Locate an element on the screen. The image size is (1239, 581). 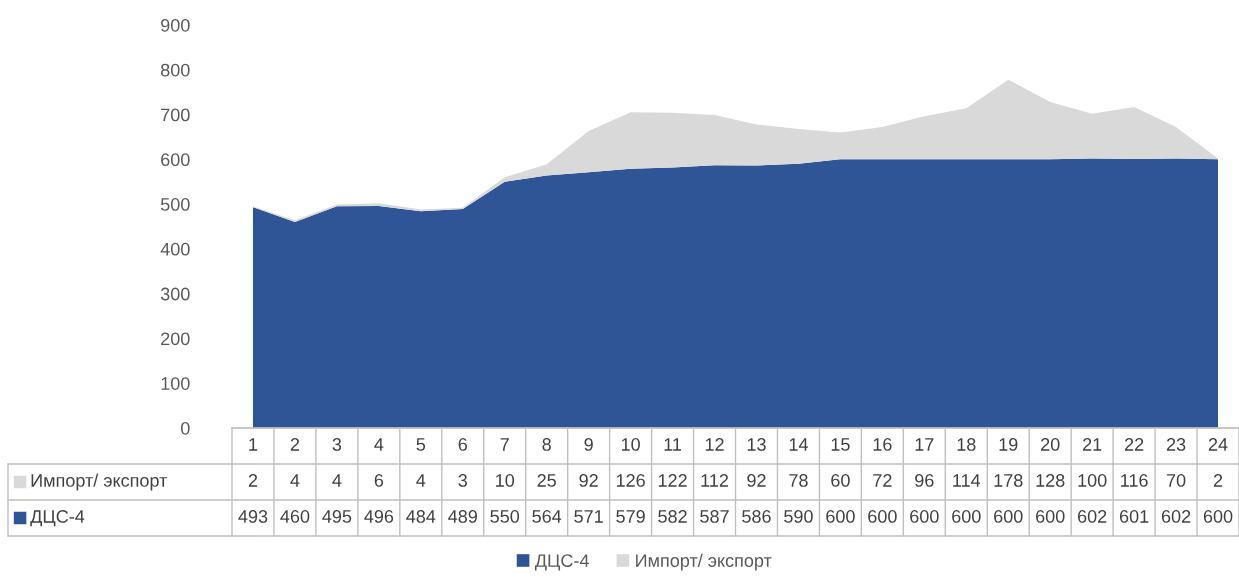
data-label: 586 is located at coordinates (756, 516).